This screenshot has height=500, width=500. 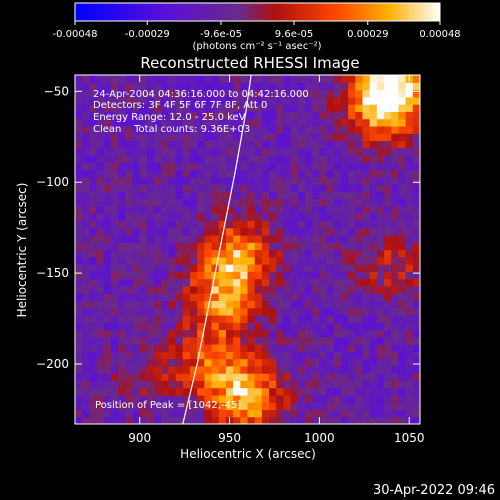 I want to click on peak-position-label: Position of Peak = [1042,-45], so click(x=168, y=405).